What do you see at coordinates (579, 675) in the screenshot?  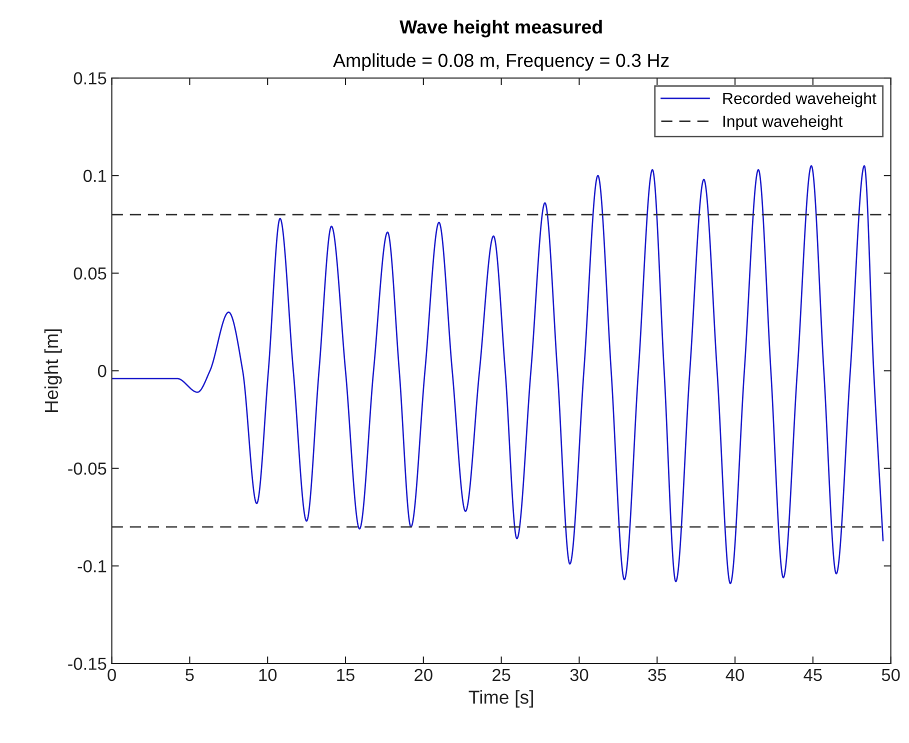 I see `x-tick-label: 30` at bounding box center [579, 675].